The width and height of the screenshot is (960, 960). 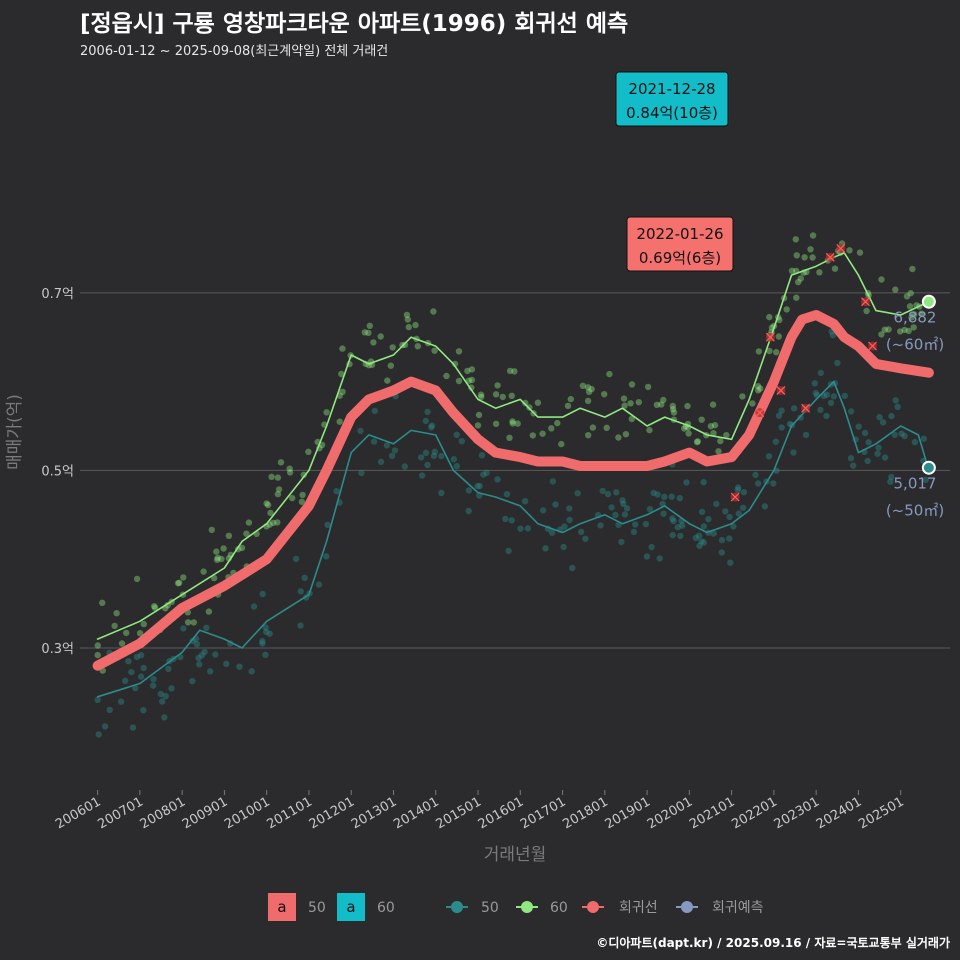 What do you see at coordinates (247, 813) in the screenshot?
I see `x-tick-label: 201001` at bounding box center [247, 813].